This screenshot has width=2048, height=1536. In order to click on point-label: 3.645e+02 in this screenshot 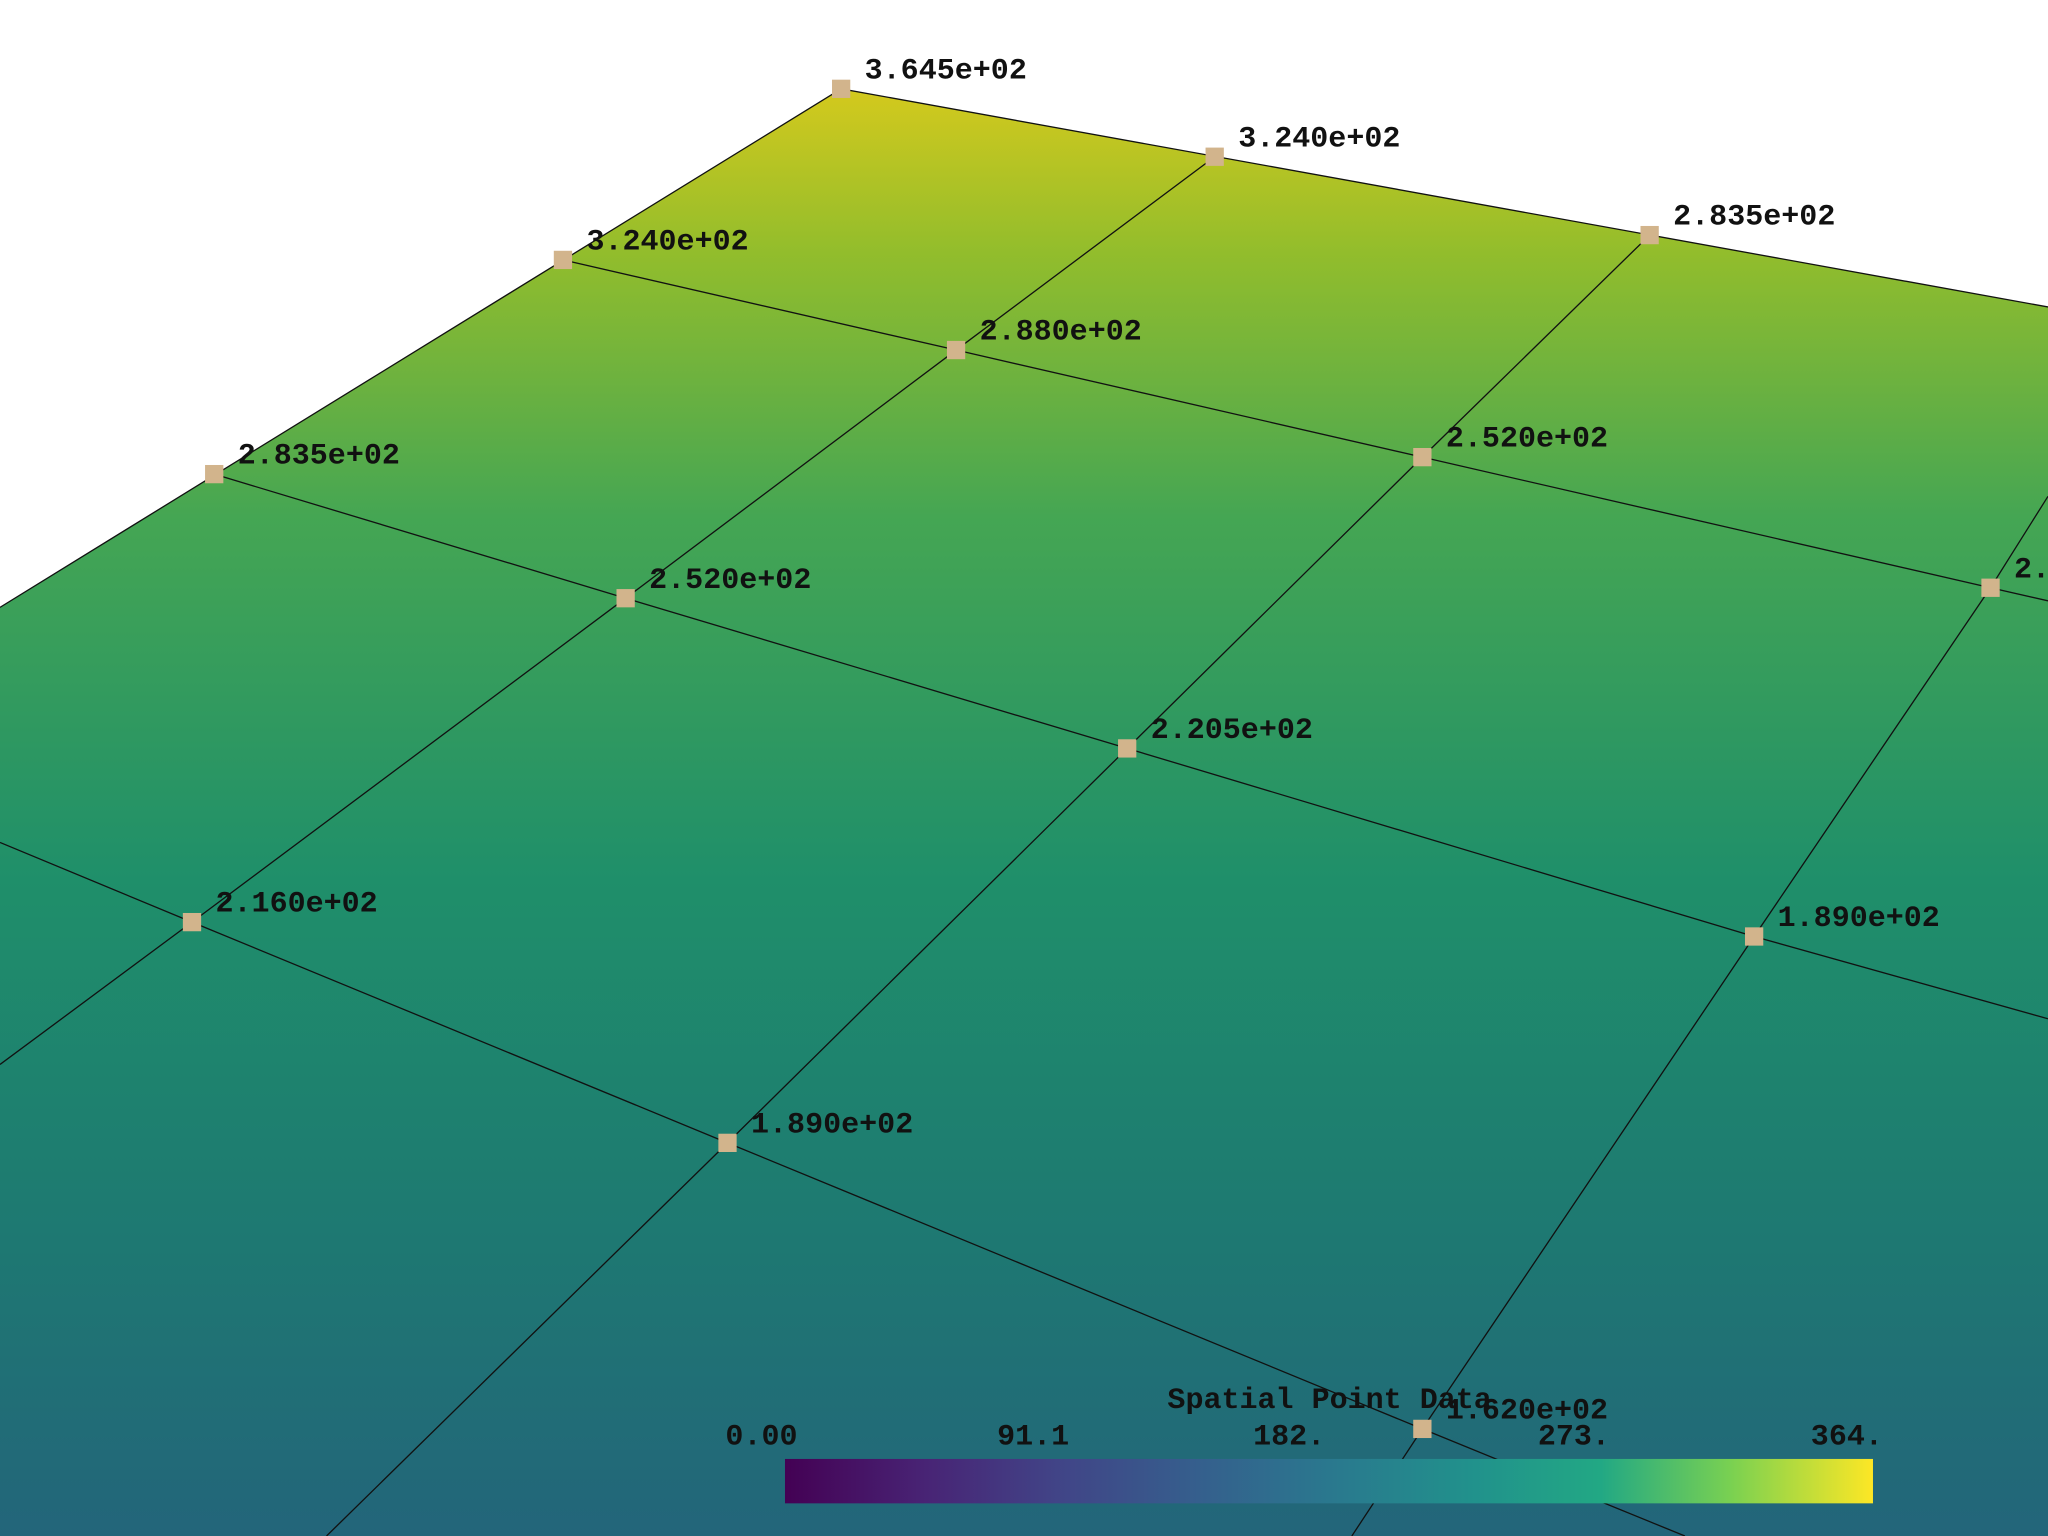, I will do `click(946, 71)`.